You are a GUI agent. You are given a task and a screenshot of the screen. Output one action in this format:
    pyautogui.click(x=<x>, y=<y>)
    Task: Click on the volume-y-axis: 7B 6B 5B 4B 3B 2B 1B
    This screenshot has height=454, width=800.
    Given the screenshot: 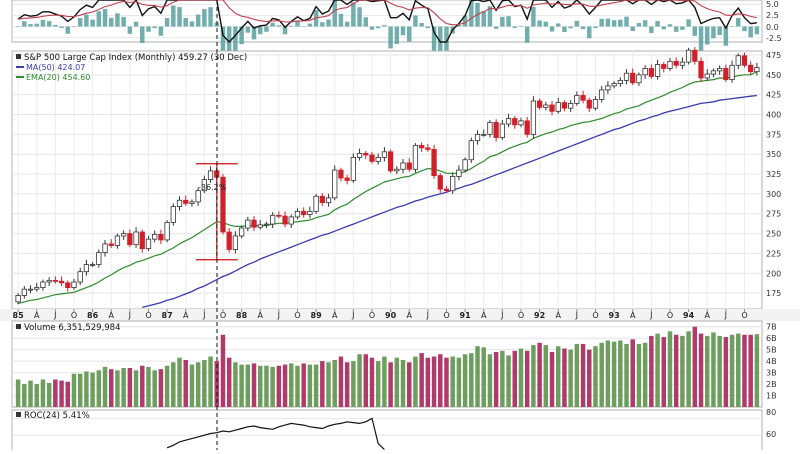 What is the action you would take?
    pyautogui.click(x=771, y=362)
    